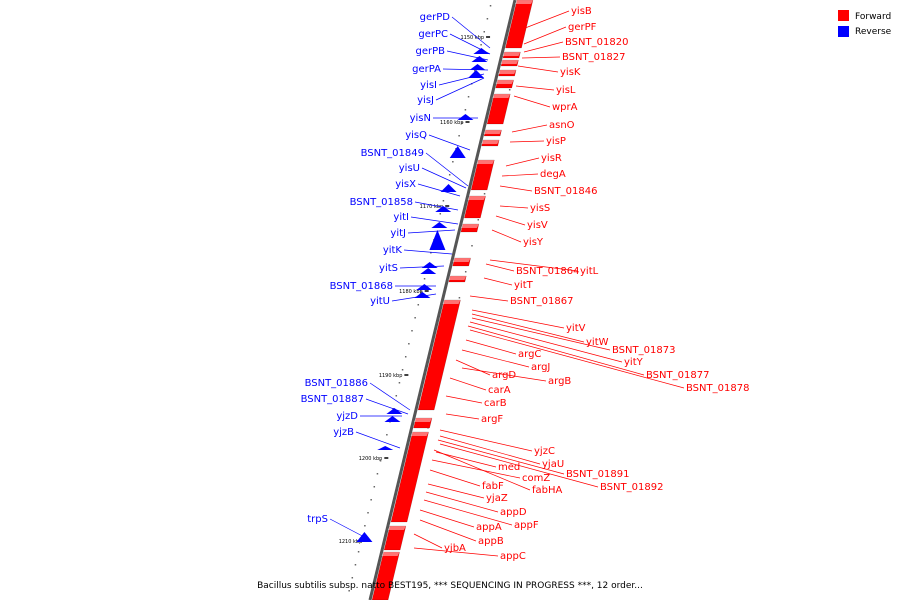 The width and height of the screenshot is (900, 600). Describe the element at coordinates (581, 11) in the screenshot. I see `forward-gene-label: yisB` at that location.